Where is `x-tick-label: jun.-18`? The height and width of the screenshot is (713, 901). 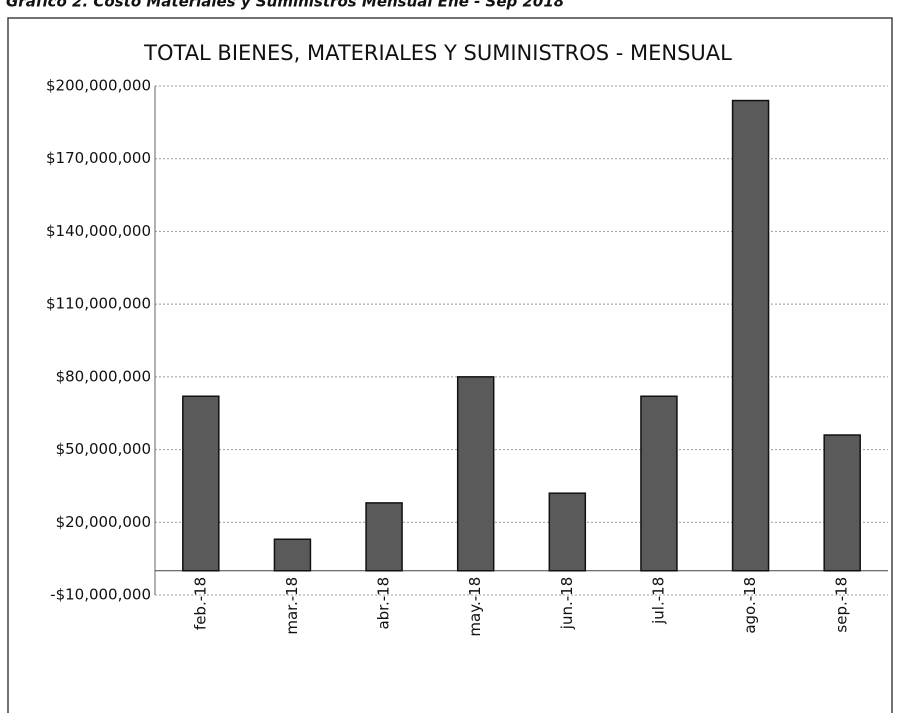
x-tick-label: jun.-18 is located at coordinates (567, 603).